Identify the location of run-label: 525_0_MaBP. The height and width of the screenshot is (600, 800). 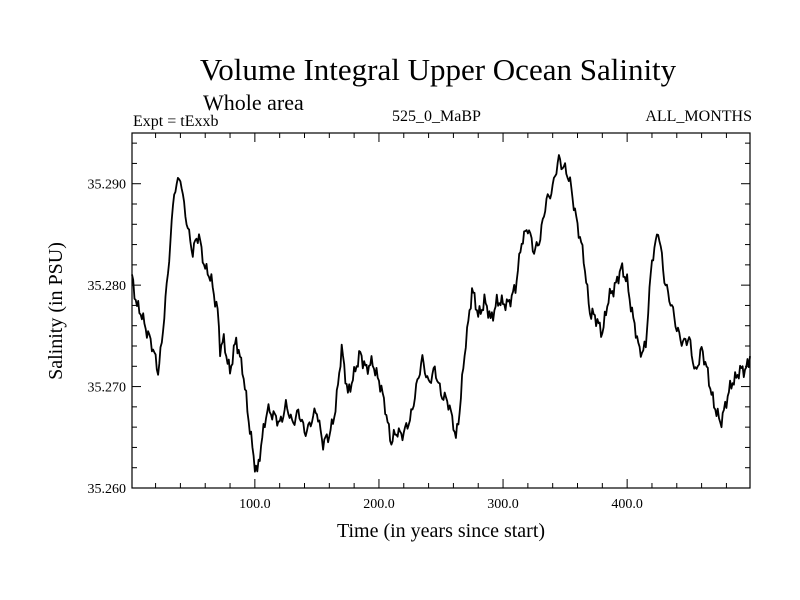
(436, 116).